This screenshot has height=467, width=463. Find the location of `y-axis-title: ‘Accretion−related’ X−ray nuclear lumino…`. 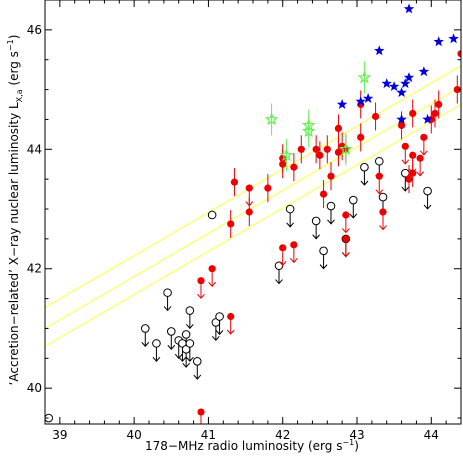

y-axis-title: ‘Accretion−related’ X−ray nuclear lumino… is located at coordinates (15, 210).